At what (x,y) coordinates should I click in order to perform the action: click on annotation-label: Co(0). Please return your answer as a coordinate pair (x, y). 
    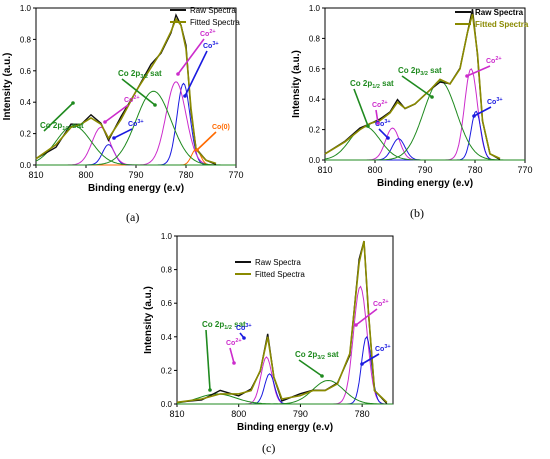
    Looking at the image, I should click on (221, 127).